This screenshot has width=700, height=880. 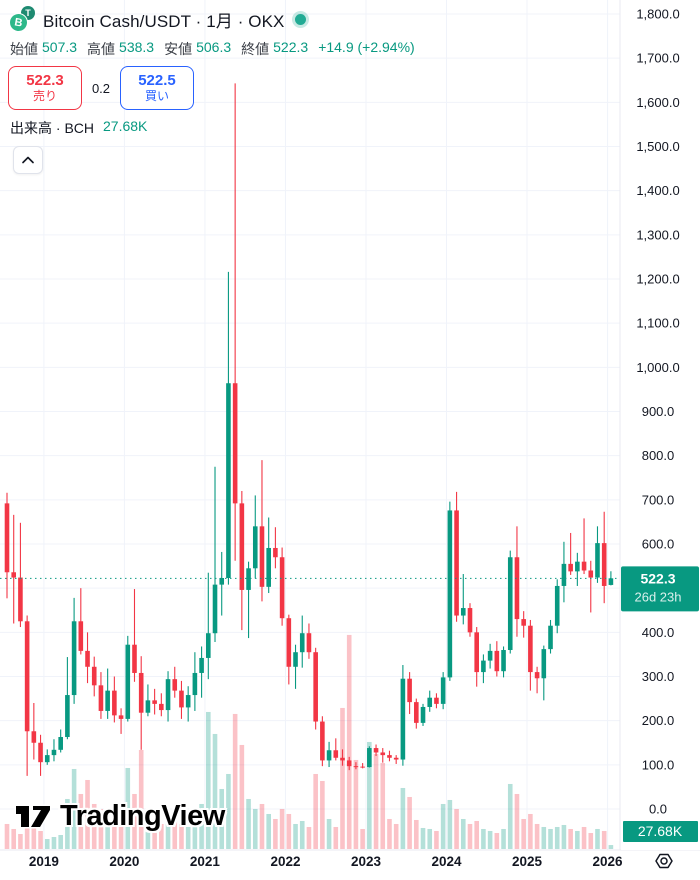 I want to click on timezone-settings-button, so click(x=664, y=861).